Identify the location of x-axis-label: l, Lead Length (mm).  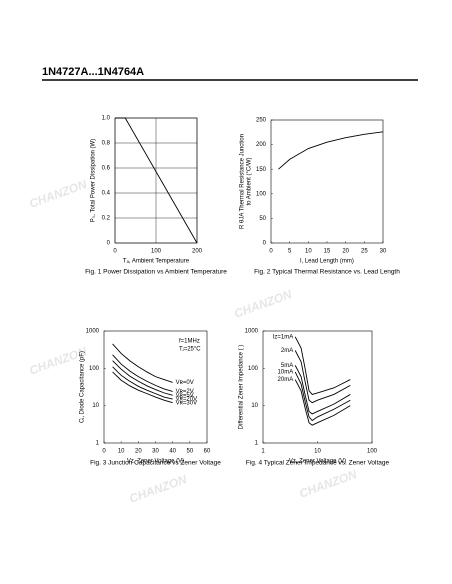
(327, 262).